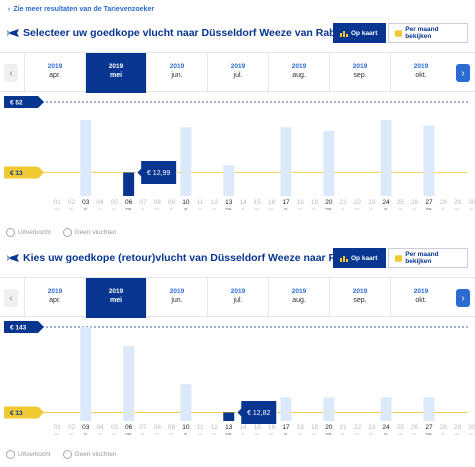 This screenshot has width=475, height=467. What do you see at coordinates (444, 202) in the screenshot?
I see `day-label: 28` at bounding box center [444, 202].